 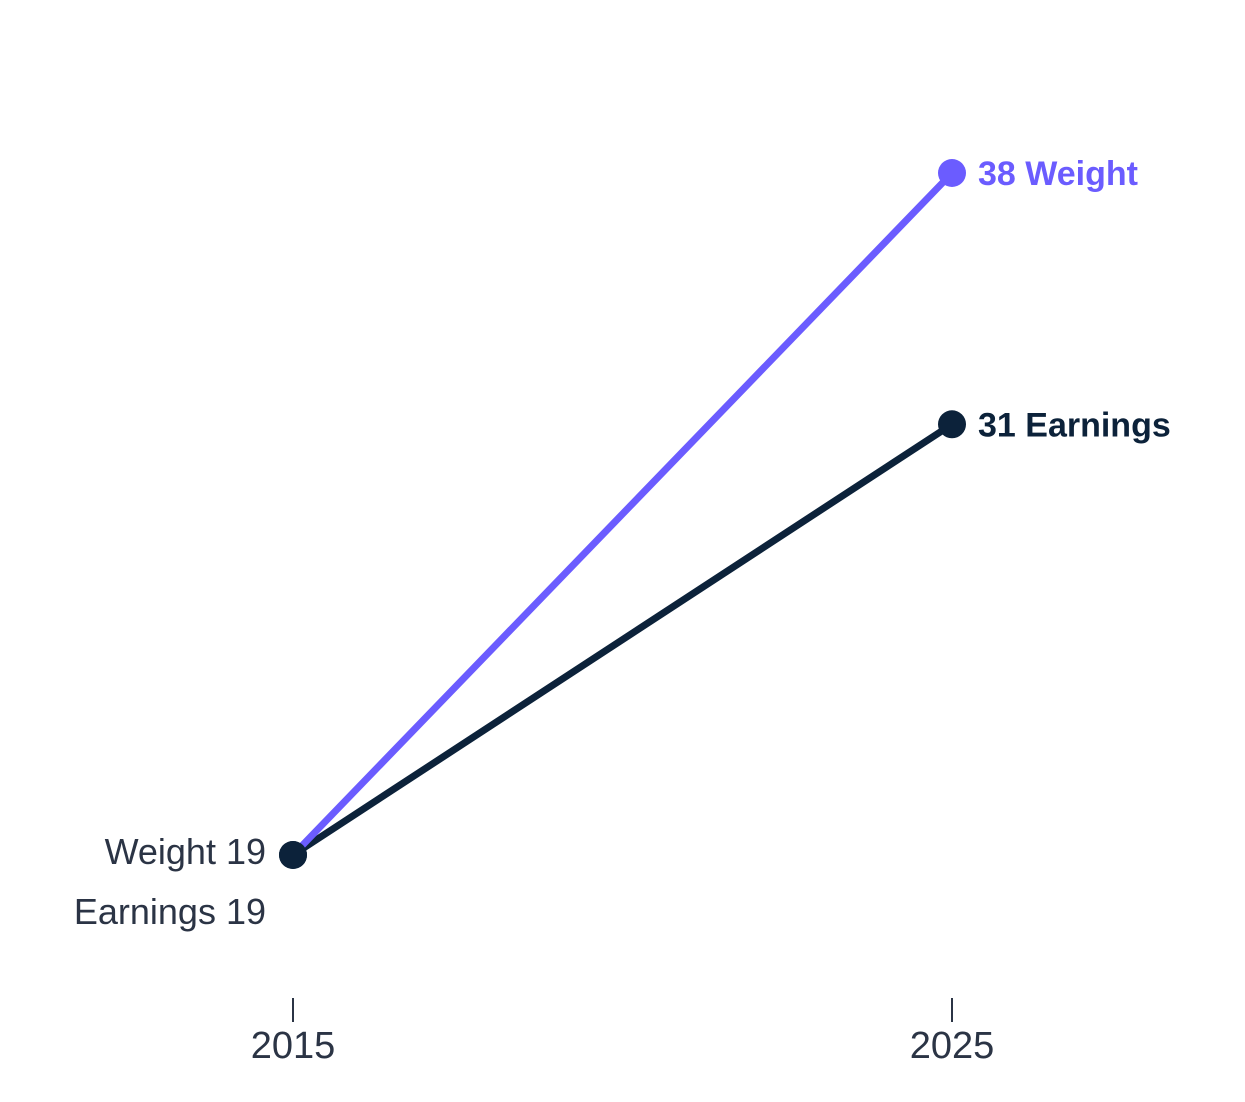 What do you see at coordinates (170, 911) in the screenshot?
I see `start-label-earnings: Earnings 19` at bounding box center [170, 911].